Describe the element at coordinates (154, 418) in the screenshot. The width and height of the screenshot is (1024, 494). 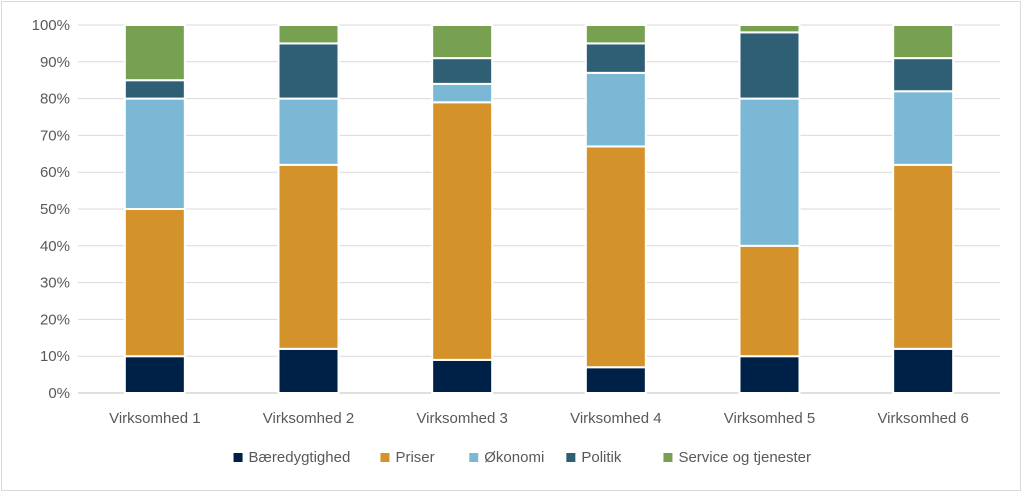
I see `x-category-label: Virksomhed 1` at that location.